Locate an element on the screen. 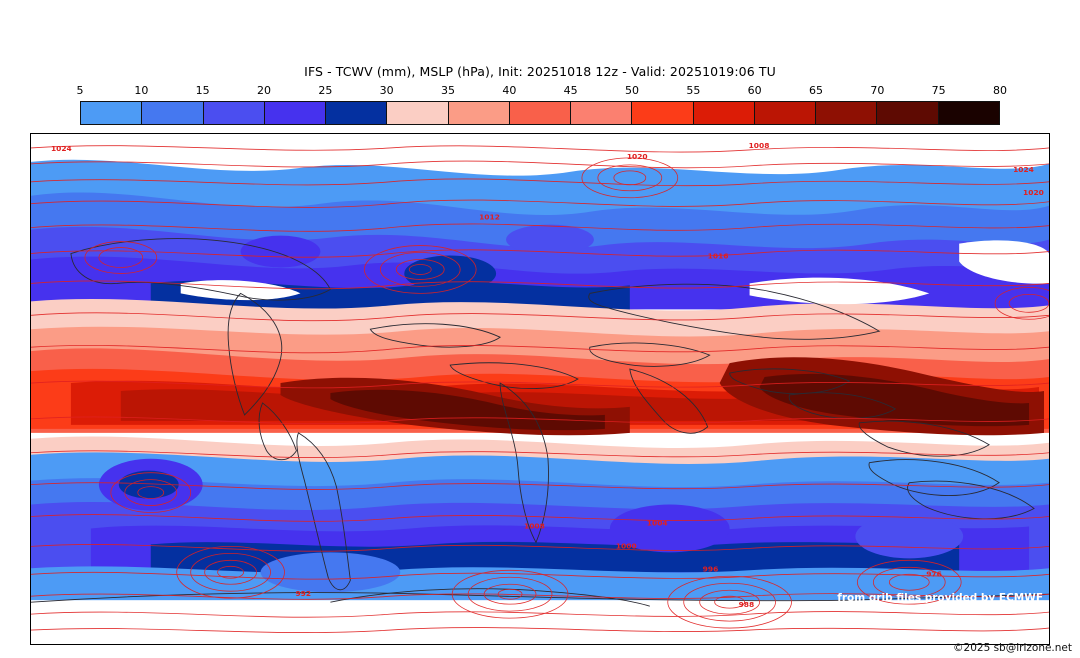 The height and width of the screenshot is (658, 1080). colorbar-swatches is located at coordinates (540, 113).